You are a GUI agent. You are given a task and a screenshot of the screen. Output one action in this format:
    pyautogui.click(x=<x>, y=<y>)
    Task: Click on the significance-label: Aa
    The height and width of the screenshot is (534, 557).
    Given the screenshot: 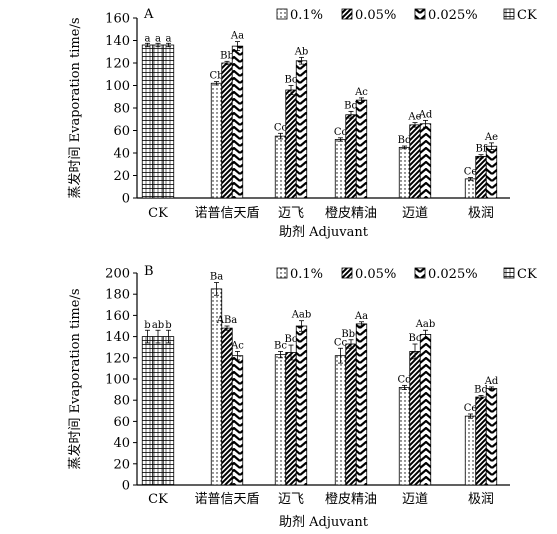 What is the action you would take?
    pyautogui.click(x=237, y=36)
    